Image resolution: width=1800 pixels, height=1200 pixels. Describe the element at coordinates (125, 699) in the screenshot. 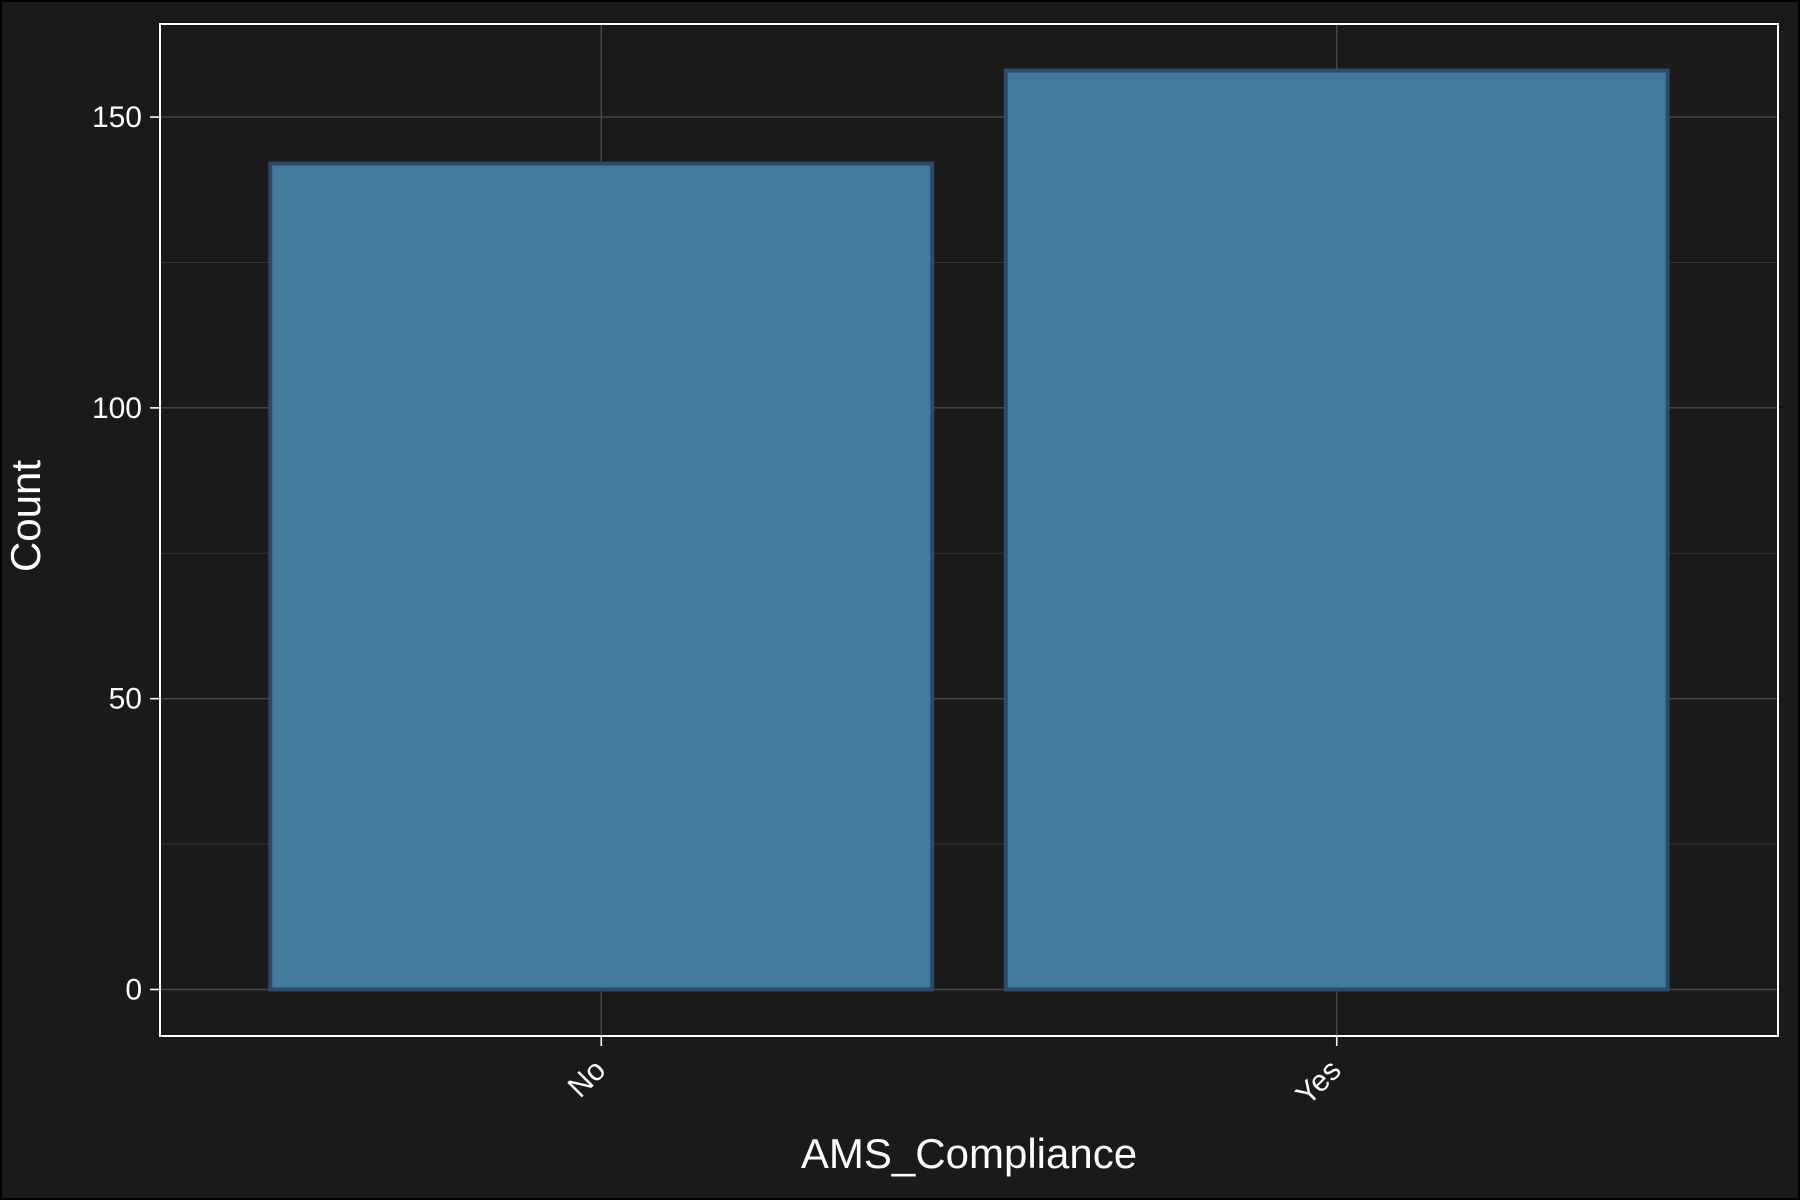

I see `y-tick-label: 50` at that location.